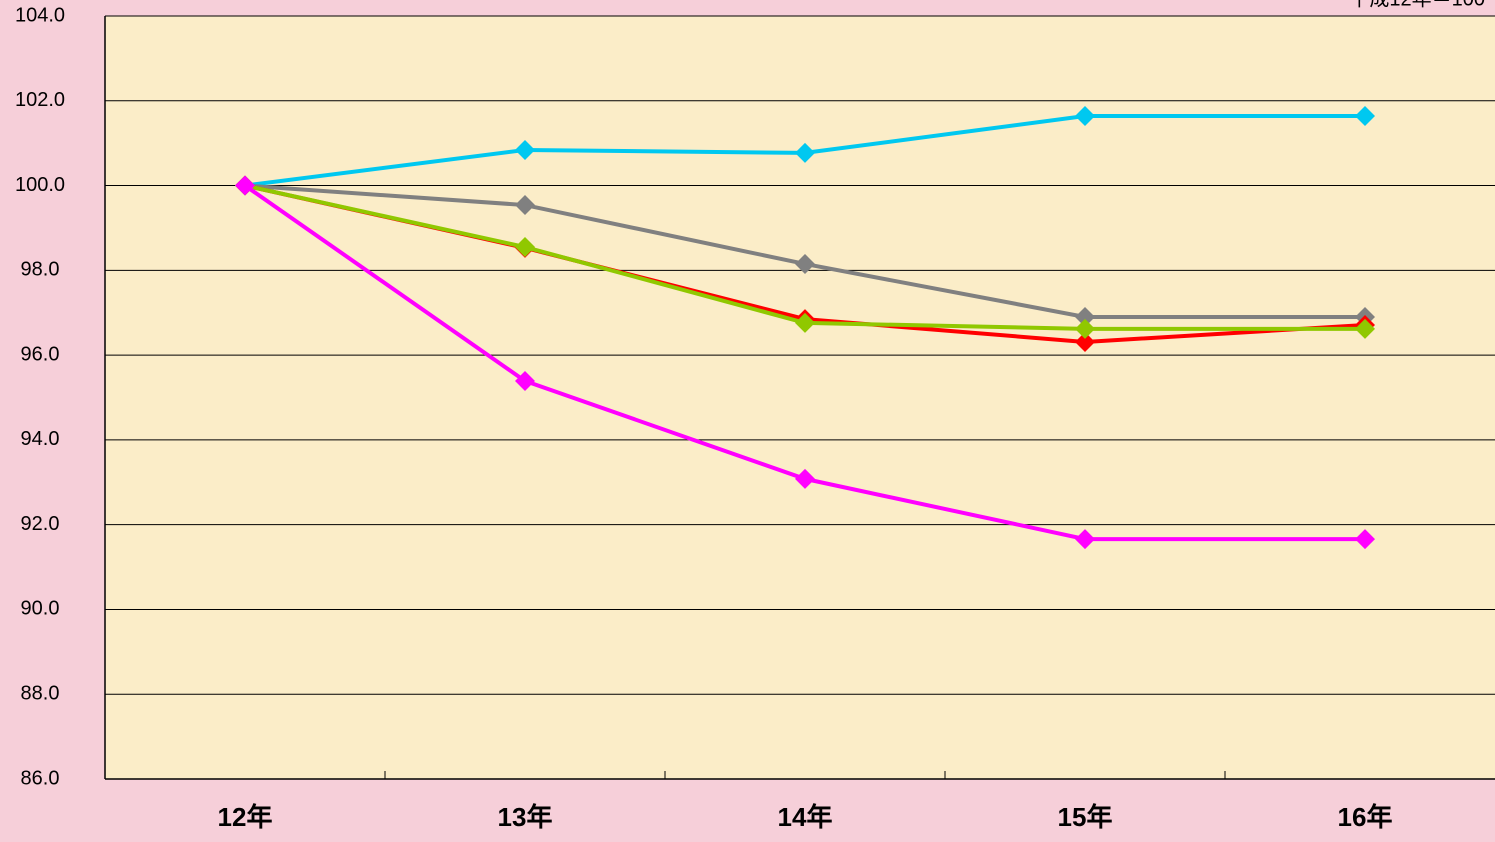 This screenshot has width=1495, height=842. I want to click on y-tick-label: 100.0, so click(40, 185).